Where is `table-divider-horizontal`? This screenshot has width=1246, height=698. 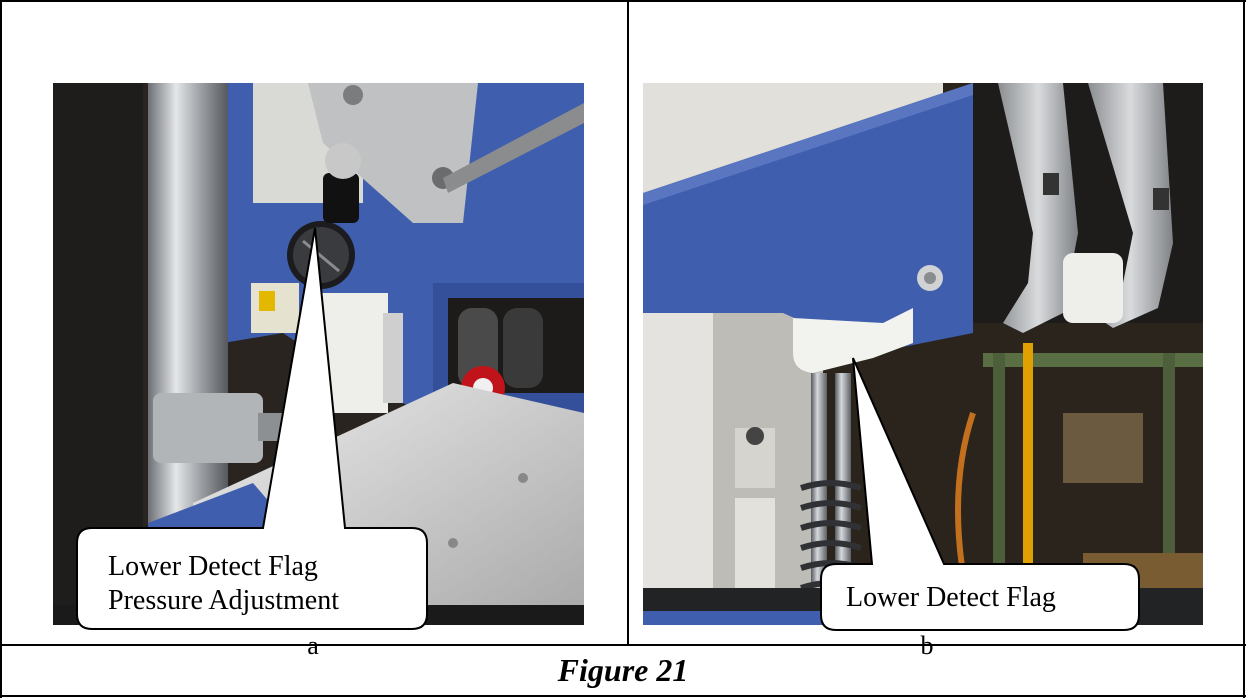
table-divider-horizontal is located at coordinates (623, 645).